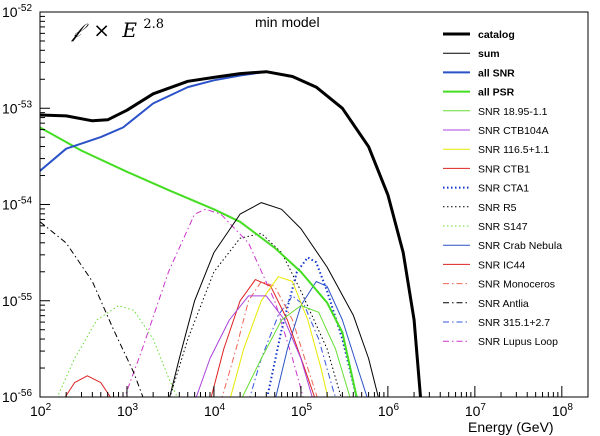  What do you see at coordinates (101, 30) in the screenshot?
I see `formula-times: ×` at bounding box center [101, 30].